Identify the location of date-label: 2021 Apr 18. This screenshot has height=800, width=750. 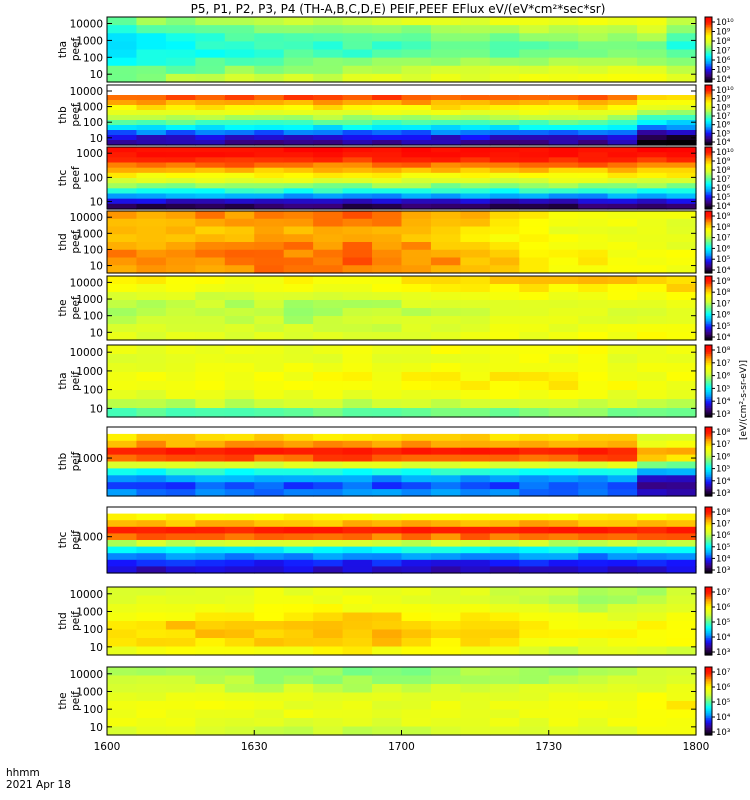
(38, 785).